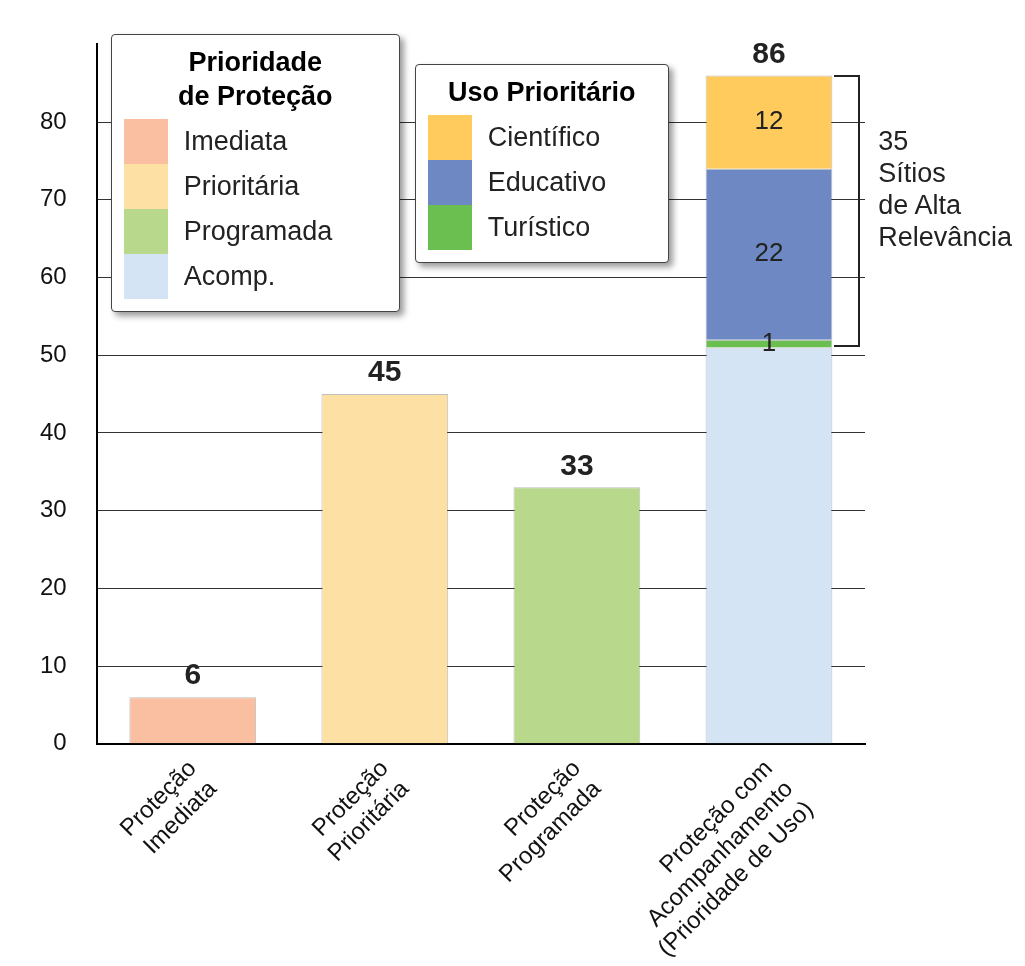 This screenshot has height=966, width=1025. What do you see at coordinates (229, 277) in the screenshot?
I see `legend-label: Acomp.` at bounding box center [229, 277].